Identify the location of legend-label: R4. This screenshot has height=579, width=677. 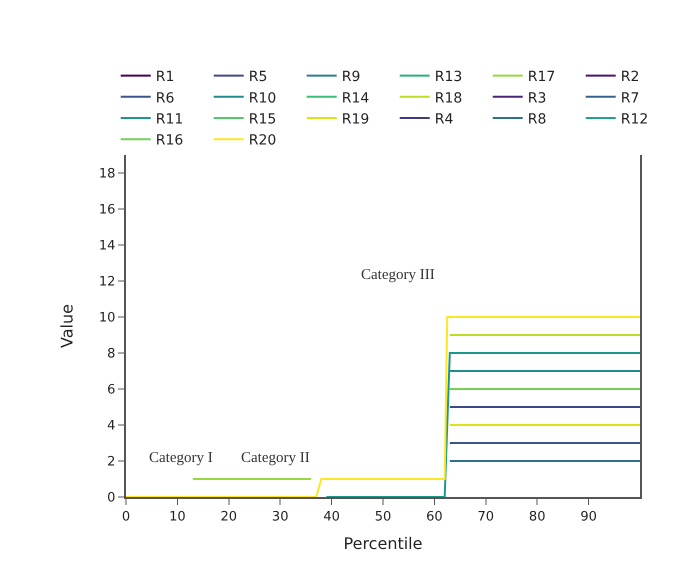
(444, 119).